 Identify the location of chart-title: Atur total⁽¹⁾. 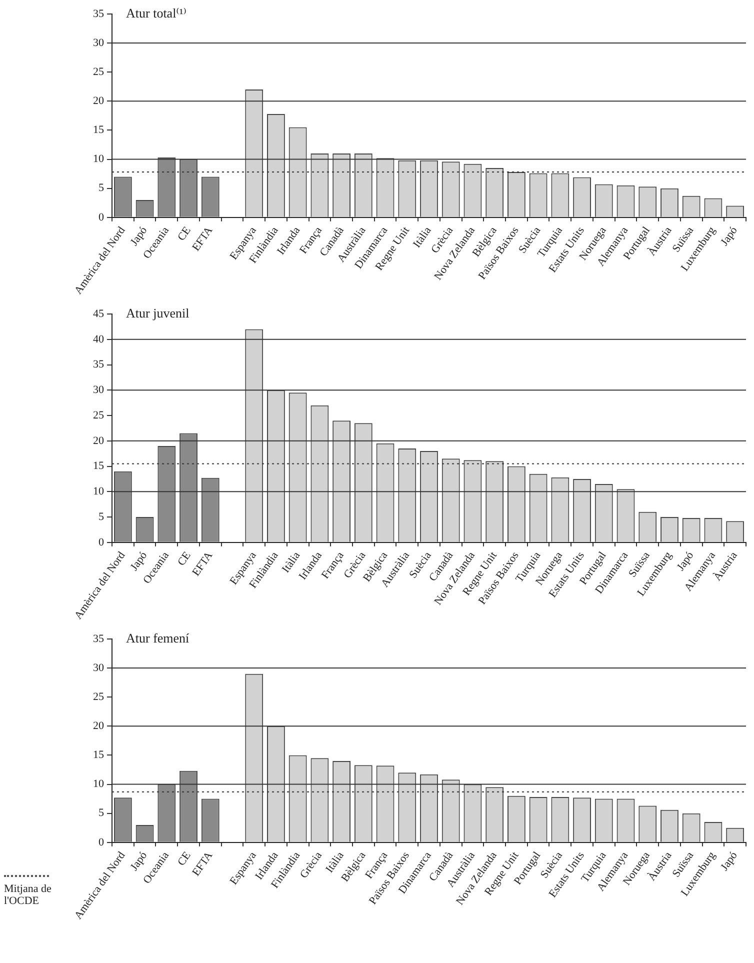
(156, 12).